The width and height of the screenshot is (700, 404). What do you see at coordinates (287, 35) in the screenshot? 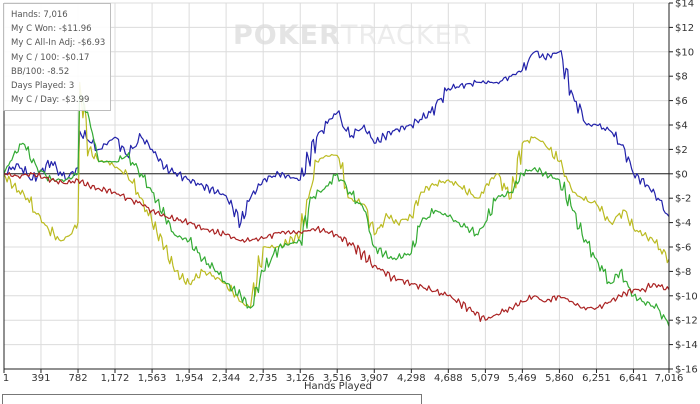
I see `watermark-bold: POKER` at bounding box center [287, 35].